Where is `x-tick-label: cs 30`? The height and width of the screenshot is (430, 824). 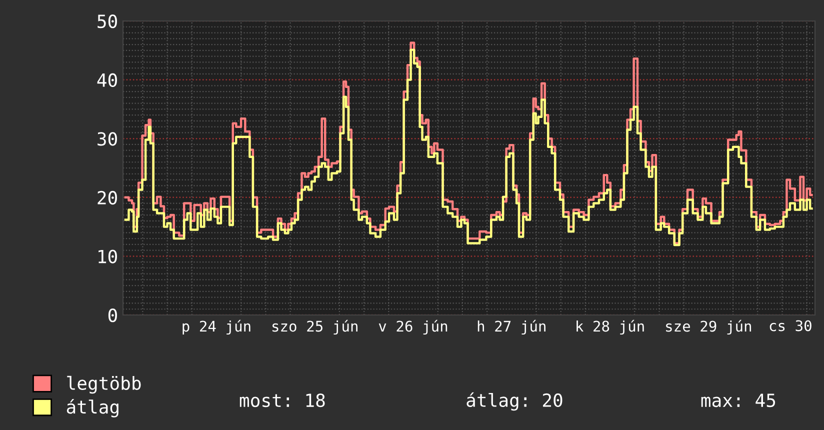
x-tick-label: cs 30 is located at coordinates (791, 326).